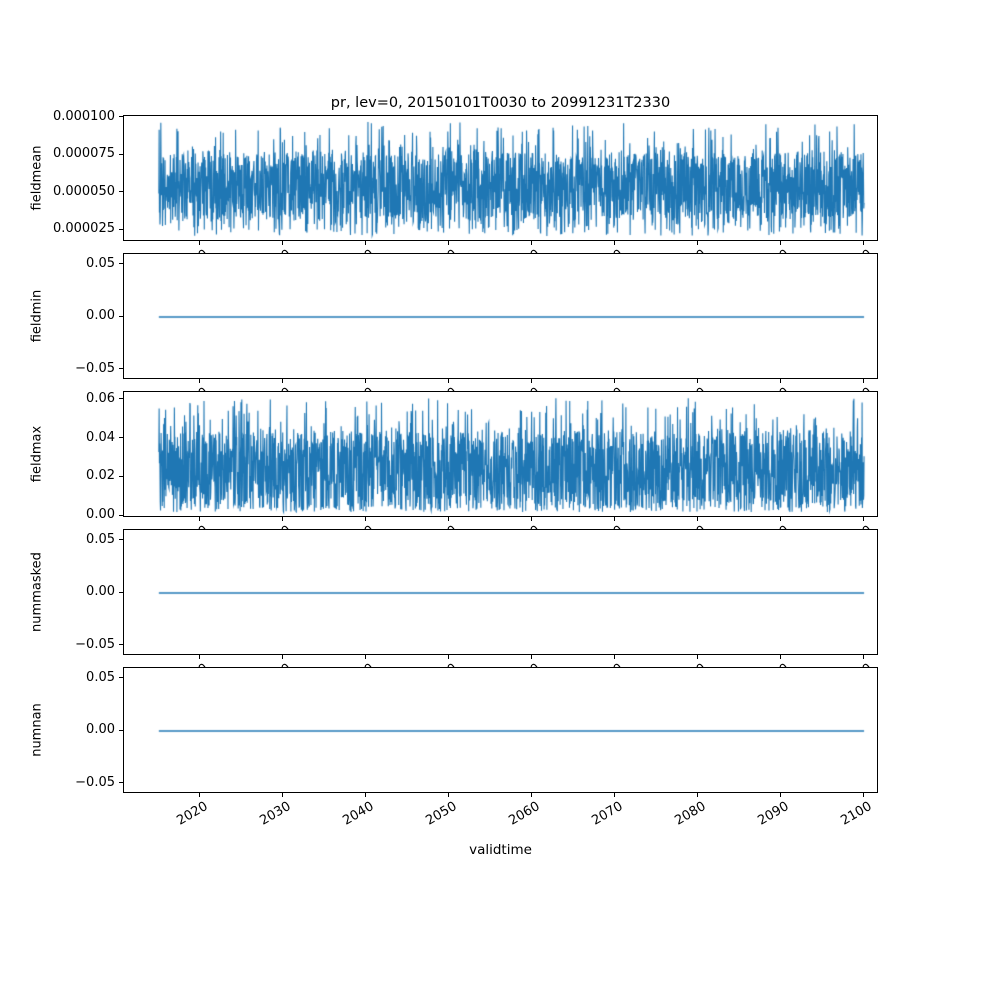 Image resolution: width=1000 pixels, height=1000 pixels. What do you see at coordinates (83, 153) in the screenshot?
I see `y-tick-label: 0.000075` at bounding box center [83, 153].